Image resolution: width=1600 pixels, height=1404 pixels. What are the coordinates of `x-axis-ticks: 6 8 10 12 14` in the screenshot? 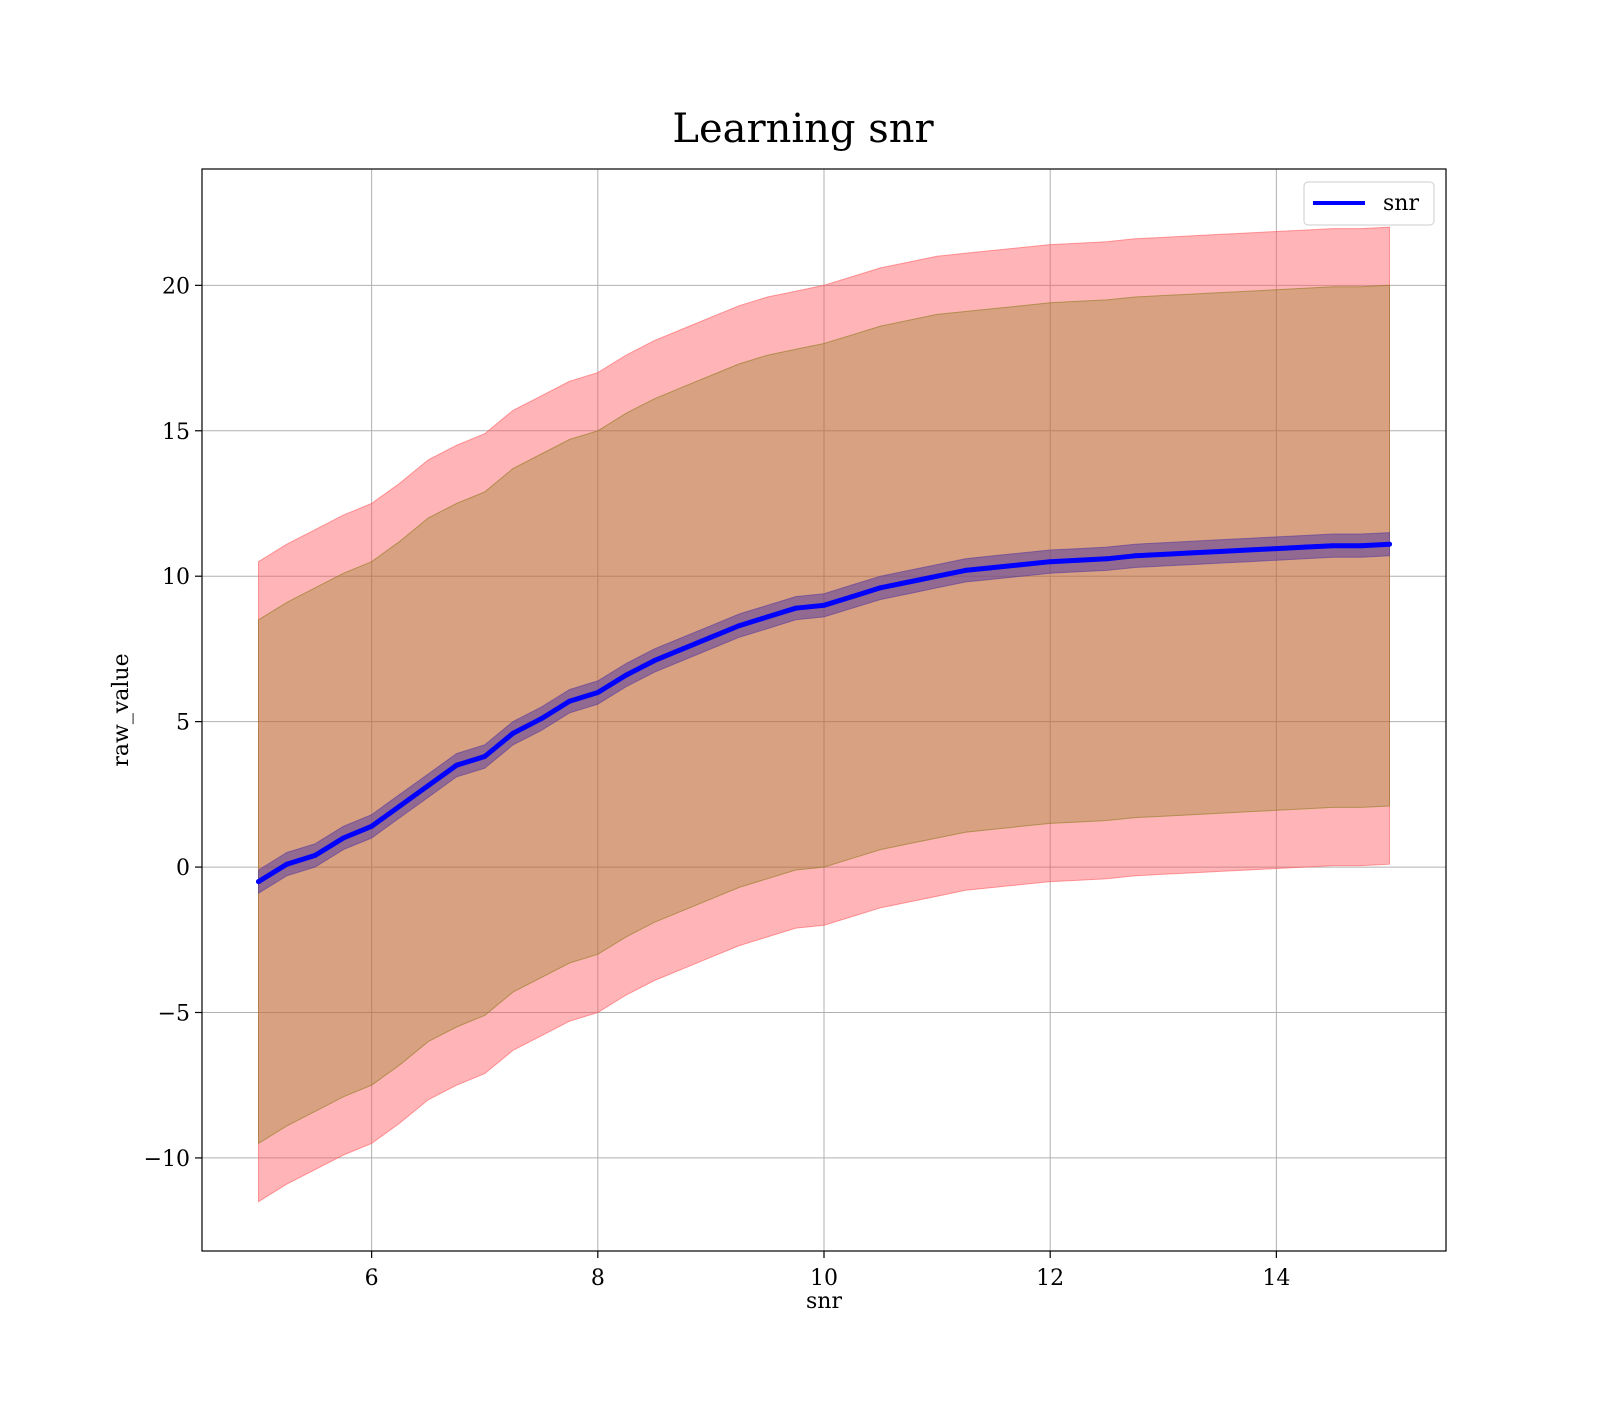 It's located at (827, 1271).